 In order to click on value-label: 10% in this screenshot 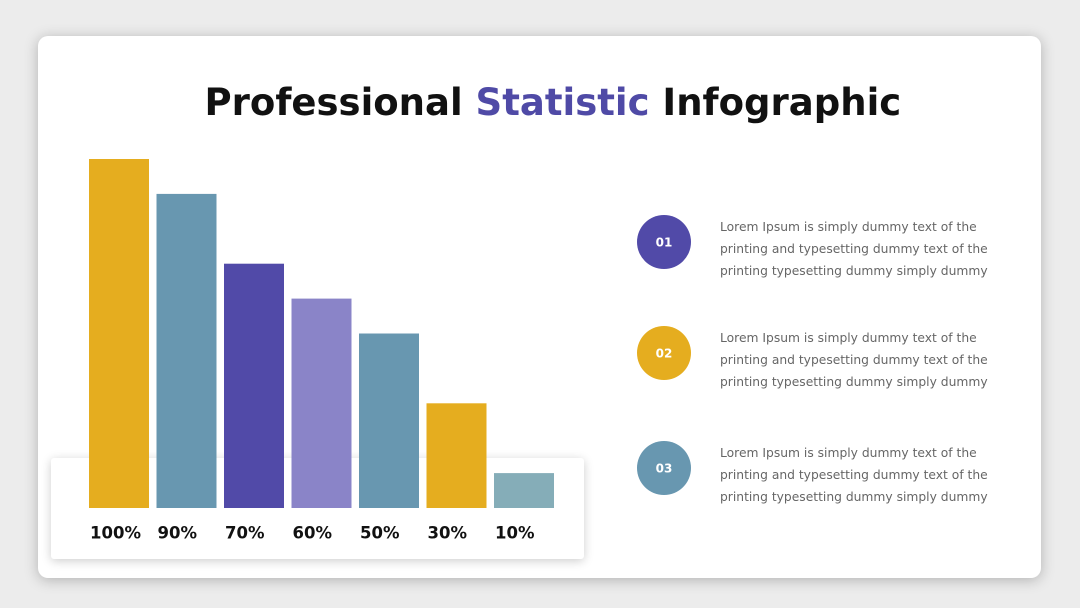, I will do `click(515, 533)`.